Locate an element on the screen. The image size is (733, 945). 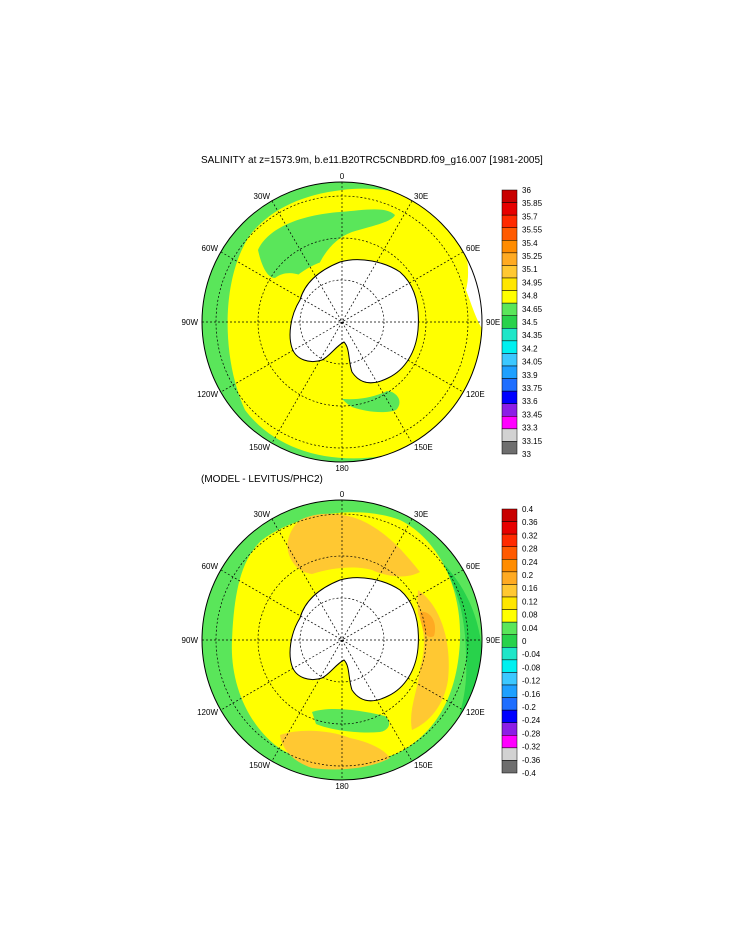
colorbar-tick-label: 34.95 is located at coordinates (532, 282).